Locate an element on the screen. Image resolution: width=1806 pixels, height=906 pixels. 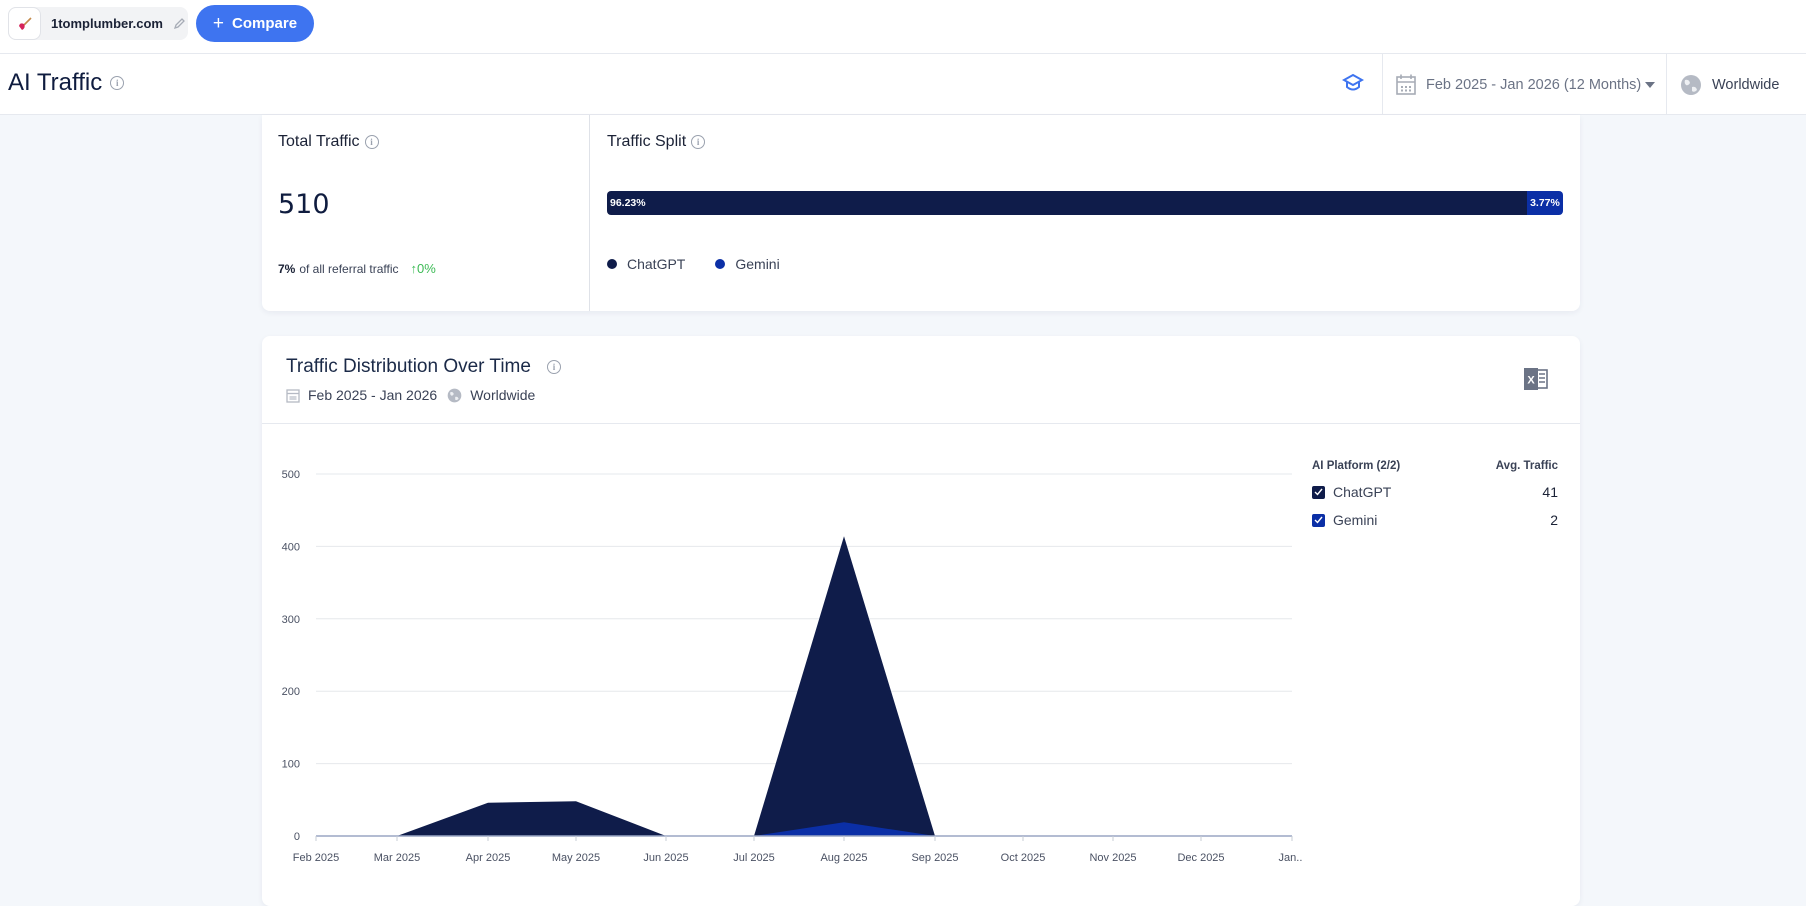
legend-row-chatgpt: ChatGPT 41 is located at coordinates (1435, 492).